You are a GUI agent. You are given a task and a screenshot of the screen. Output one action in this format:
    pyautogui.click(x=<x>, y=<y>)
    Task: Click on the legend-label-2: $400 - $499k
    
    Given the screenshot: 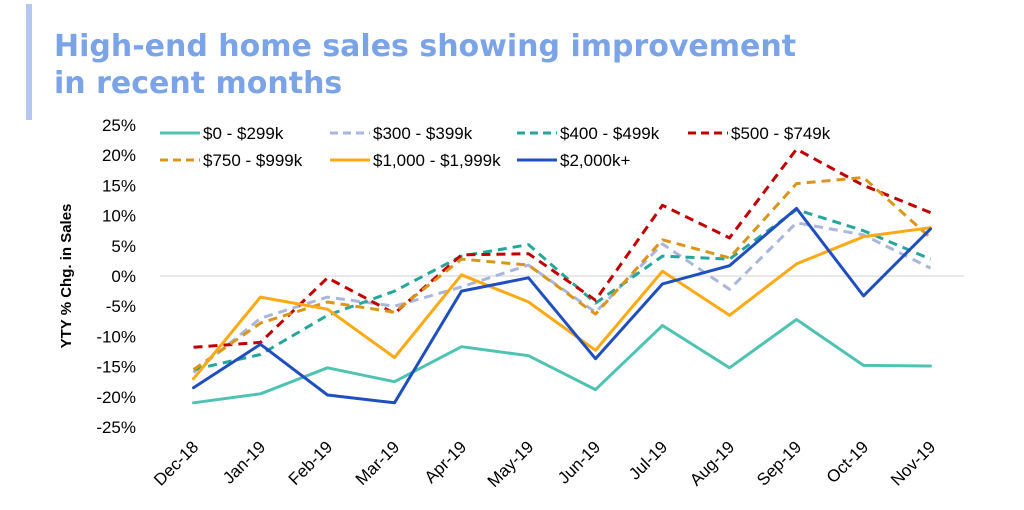 What is the action you would take?
    pyautogui.click(x=610, y=133)
    